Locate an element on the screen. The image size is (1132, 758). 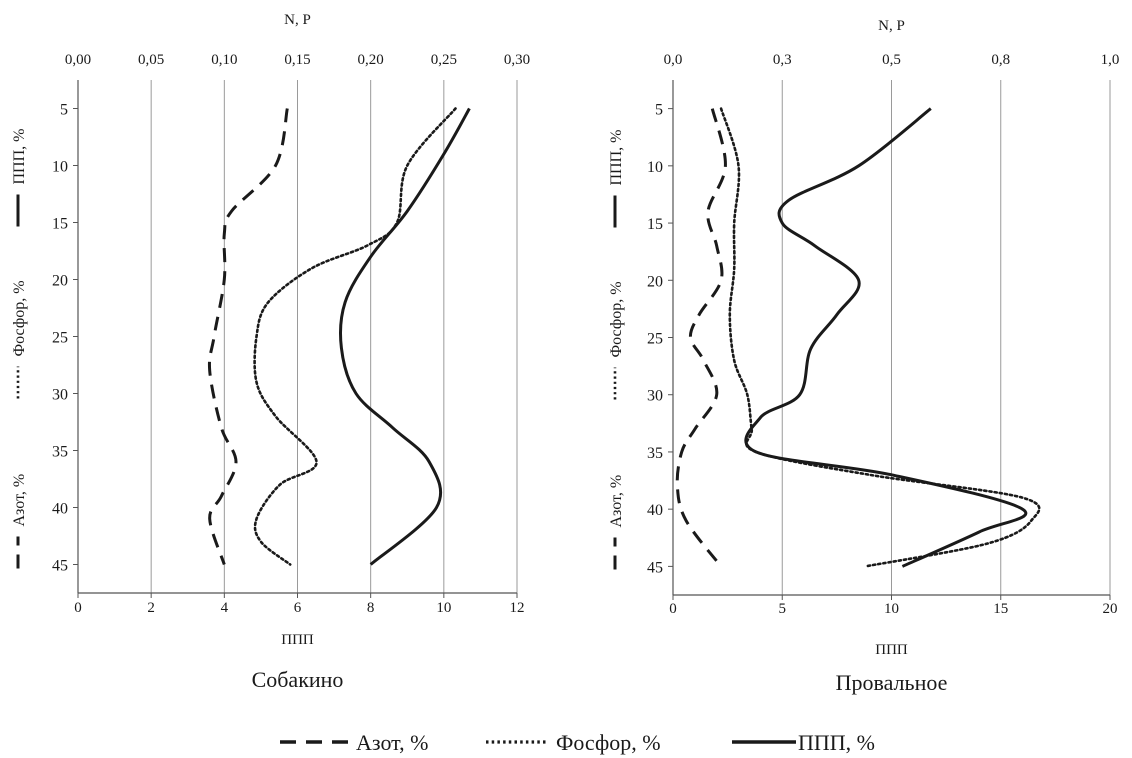
bottom-tick-label: 5 is located at coordinates (783, 609).